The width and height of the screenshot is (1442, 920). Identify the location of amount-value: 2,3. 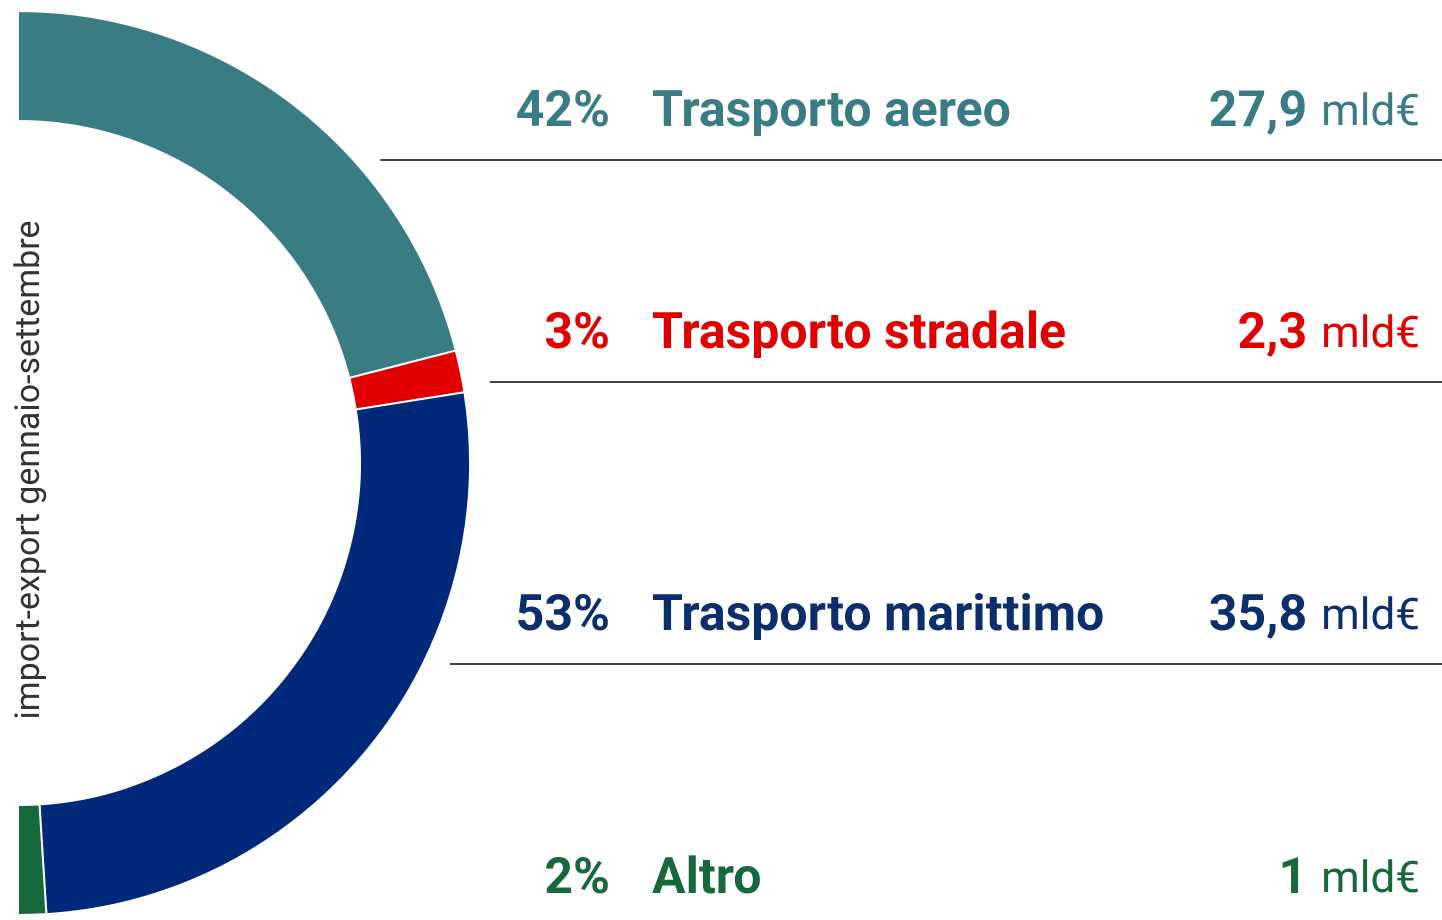
(1272, 332).